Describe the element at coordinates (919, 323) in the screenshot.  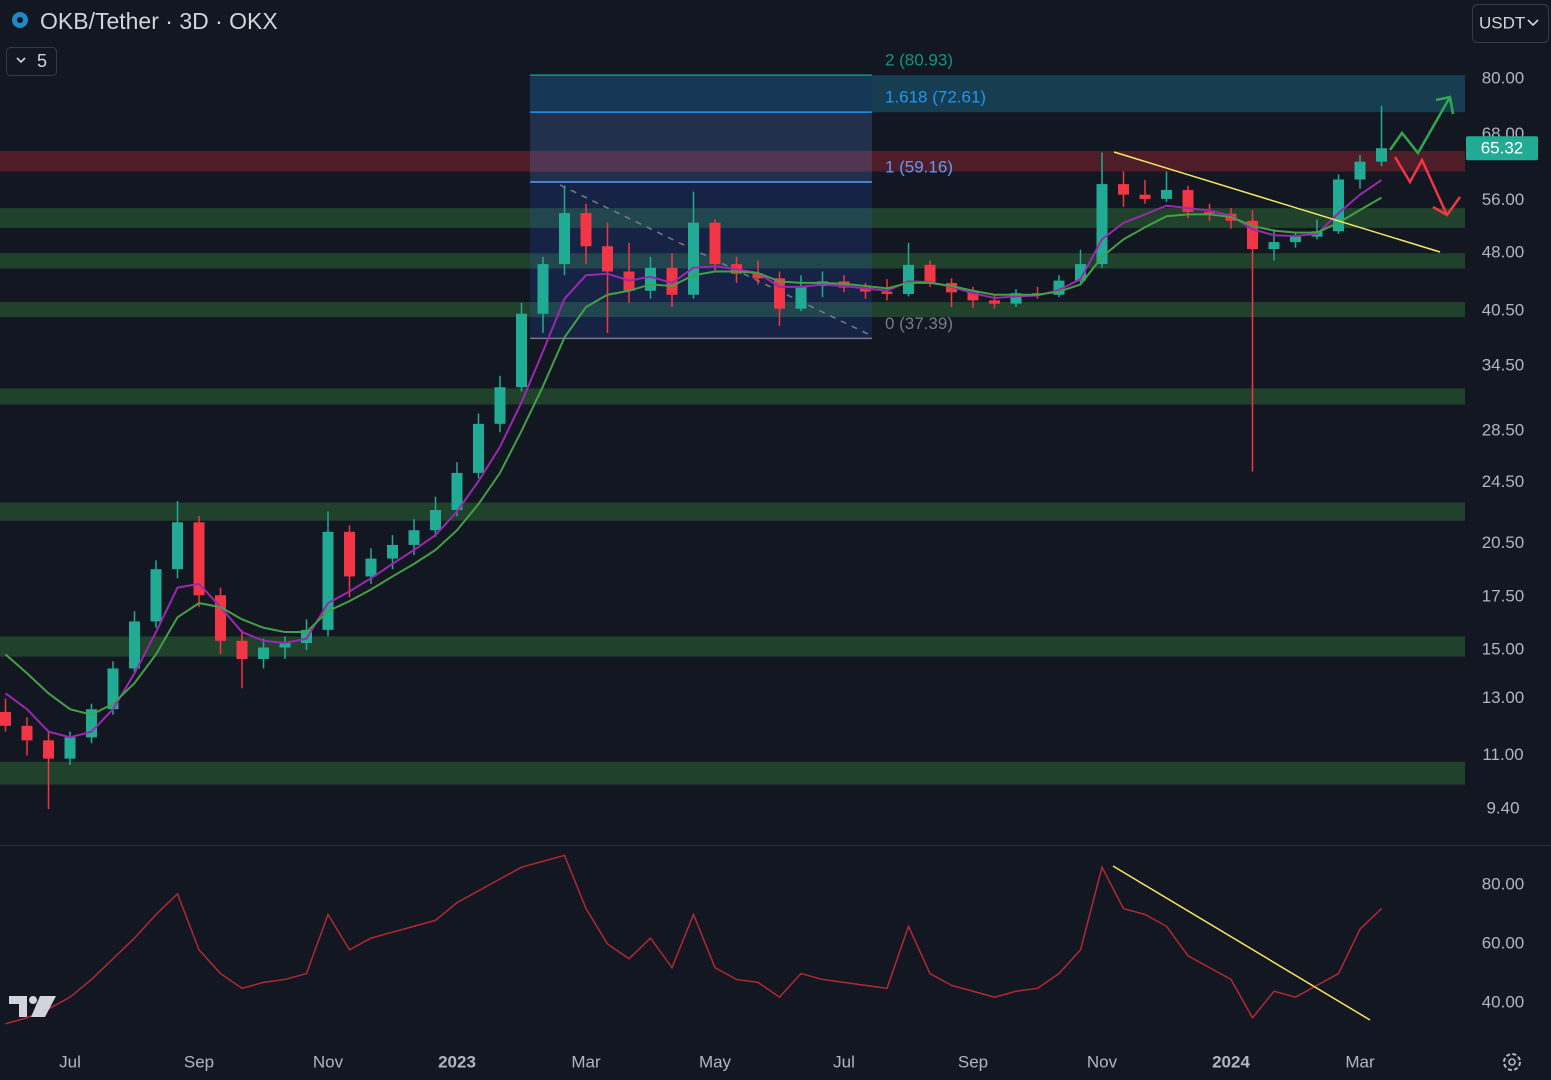
I see `fib-label: 0 (37.39)` at that location.